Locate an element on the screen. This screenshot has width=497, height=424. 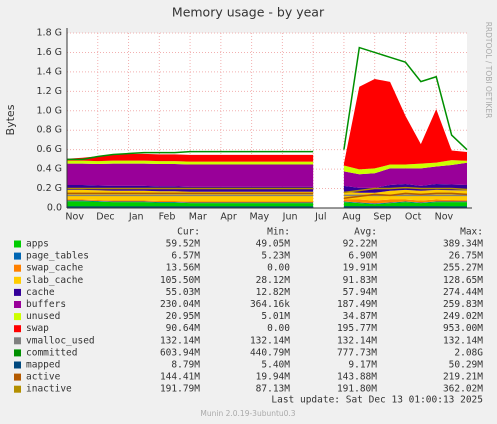
legend-stat: 389.34M is located at coordinates (463, 244).